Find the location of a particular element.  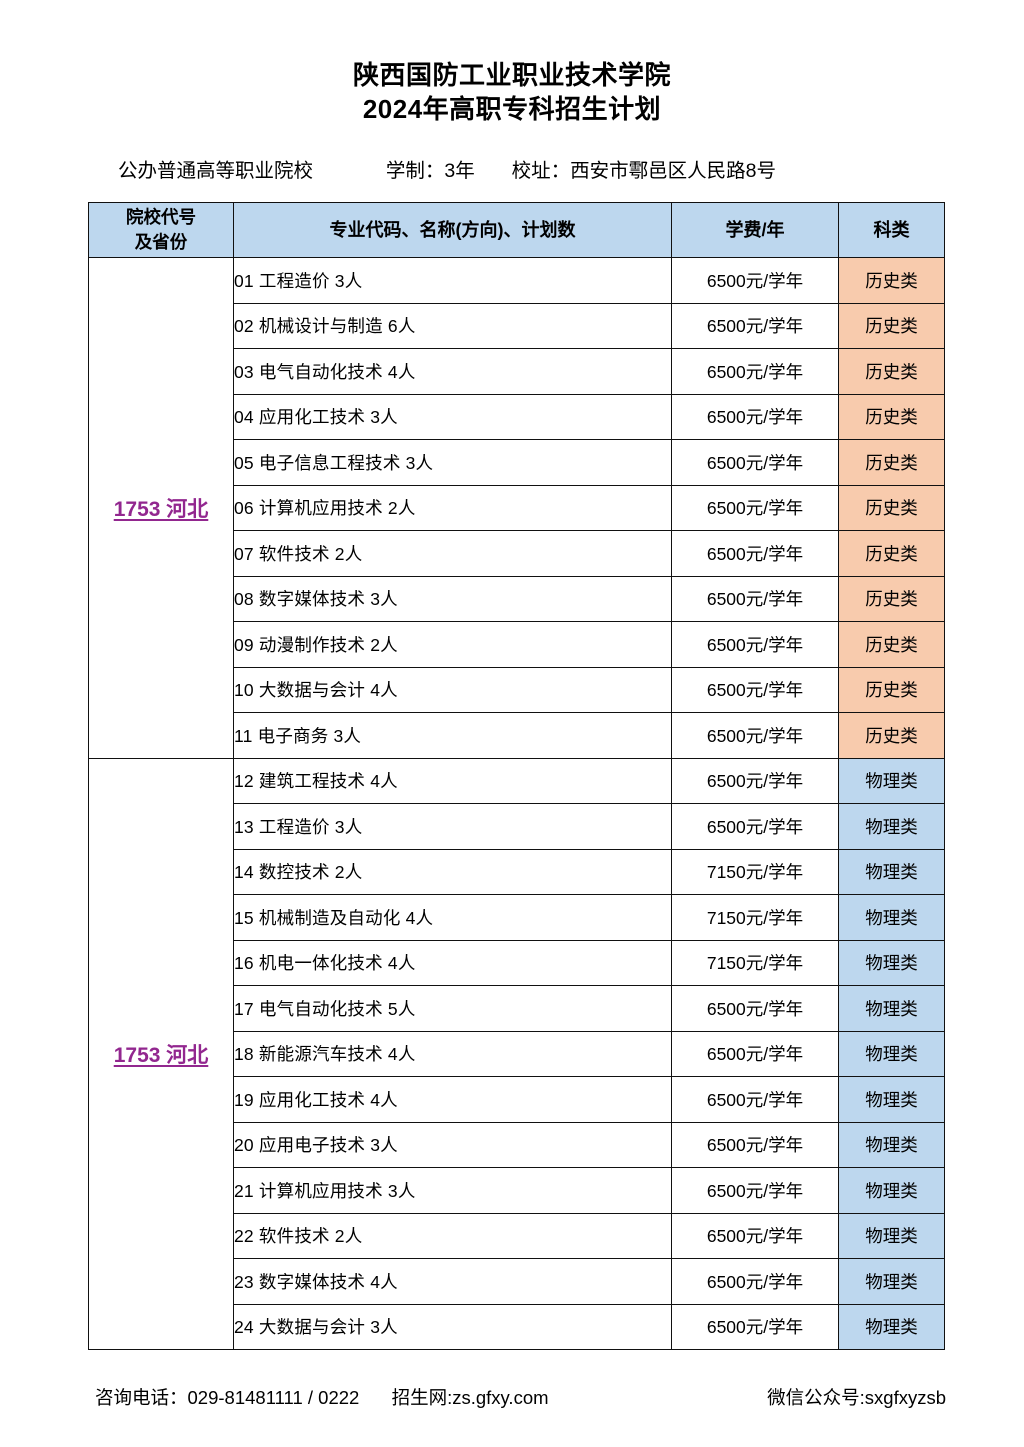

cell-major: 13 工程造价 3人 is located at coordinates (452, 826).